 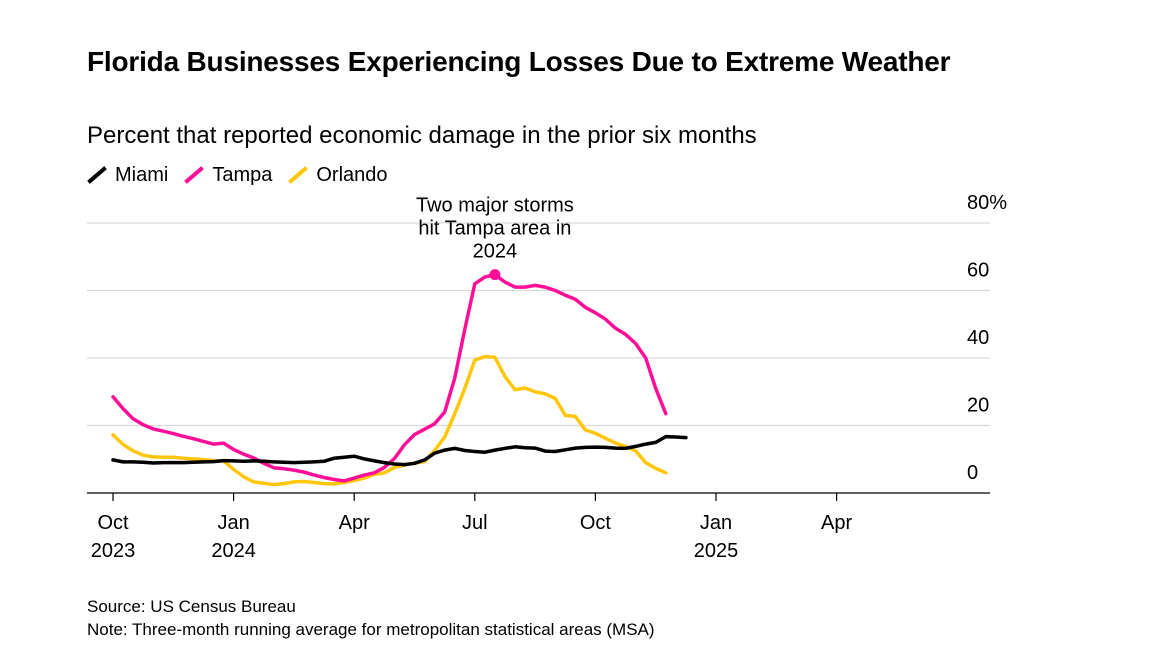 I want to click on y-tick-label-20: 20, so click(x=978, y=406).